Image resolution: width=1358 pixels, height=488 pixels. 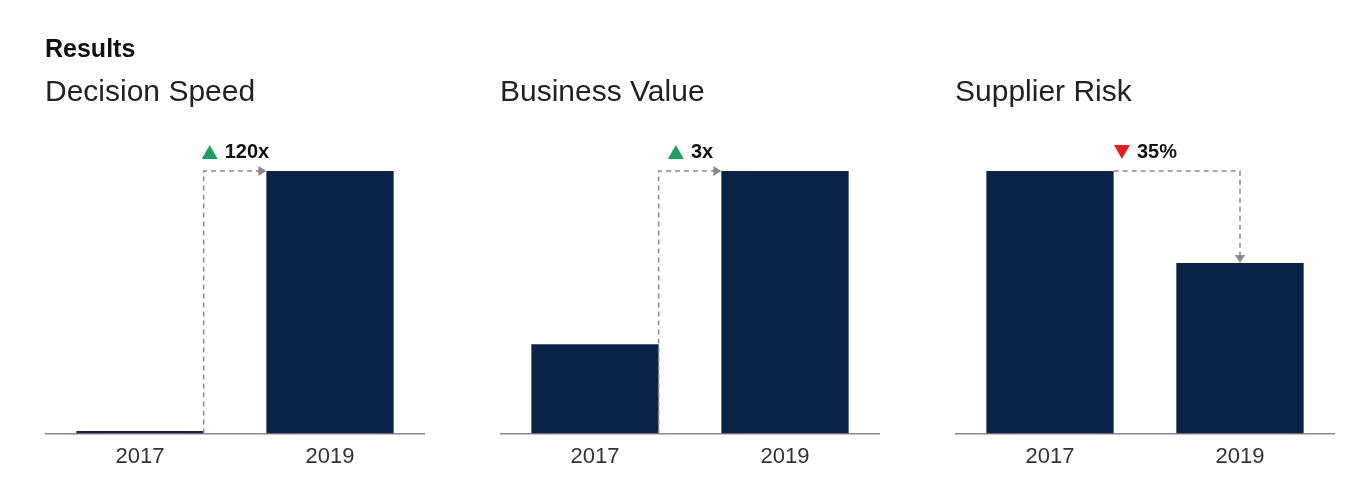 I want to click on text: 3x, so click(x=702, y=151).